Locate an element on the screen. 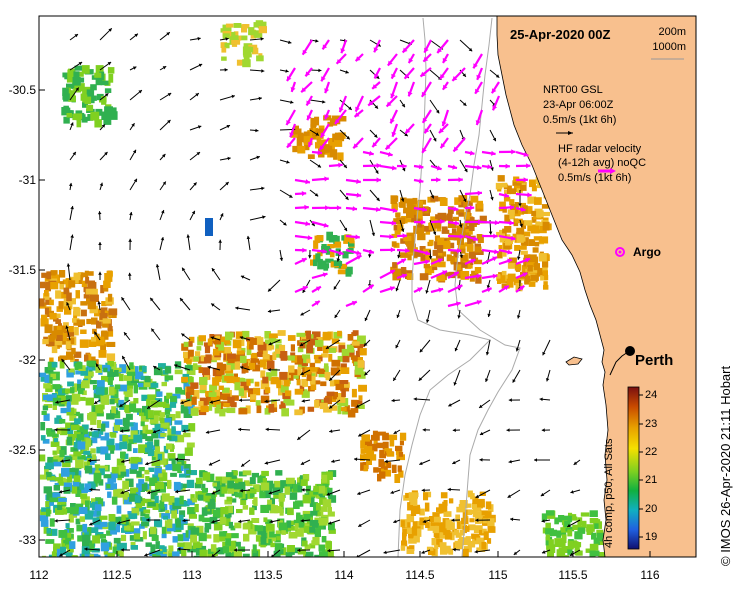 Image resolution: width=739 pixels, height=592 pixels. lon-tick: 114.5 is located at coordinates (420, 575).